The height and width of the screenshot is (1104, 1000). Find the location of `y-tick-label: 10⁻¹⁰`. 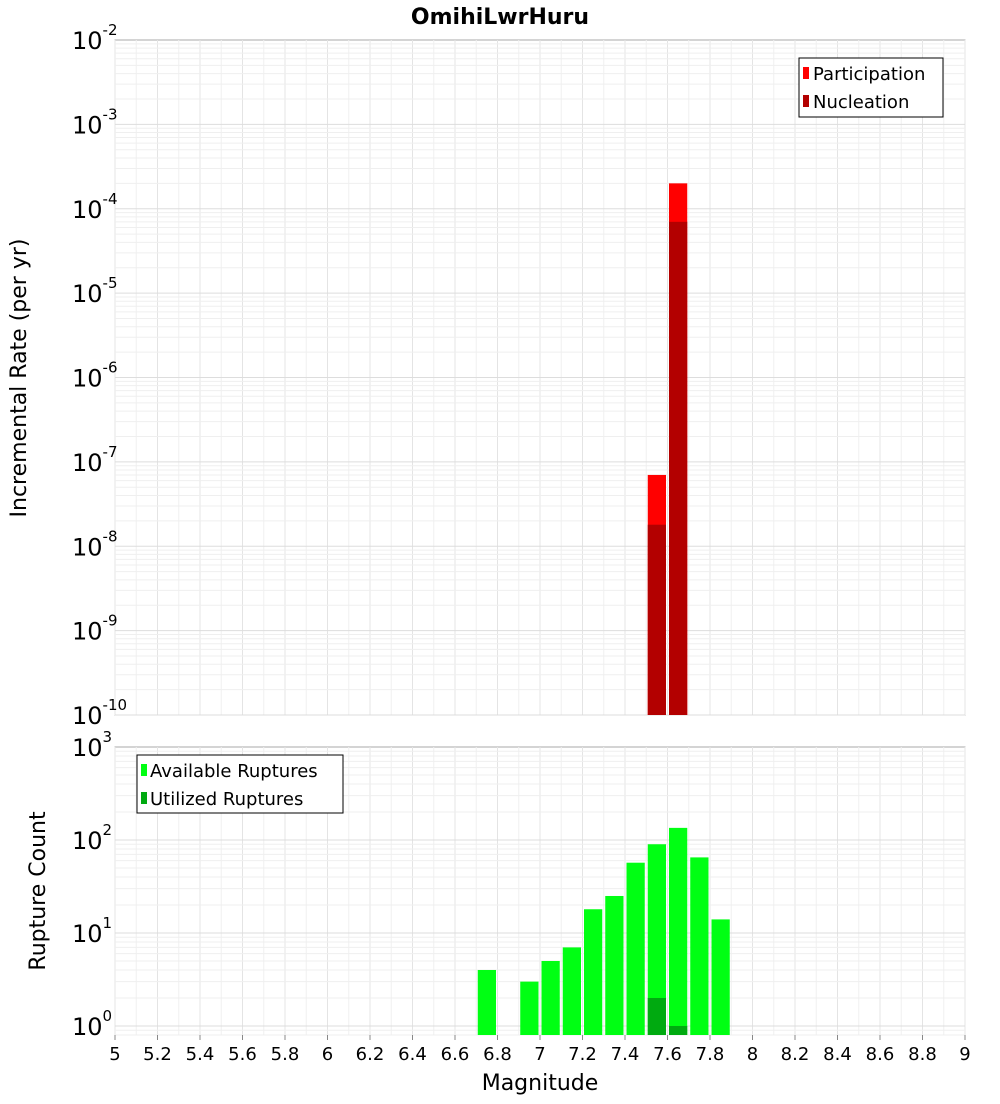

y-tick-label: 10⁻¹⁰ is located at coordinates (99, 713).